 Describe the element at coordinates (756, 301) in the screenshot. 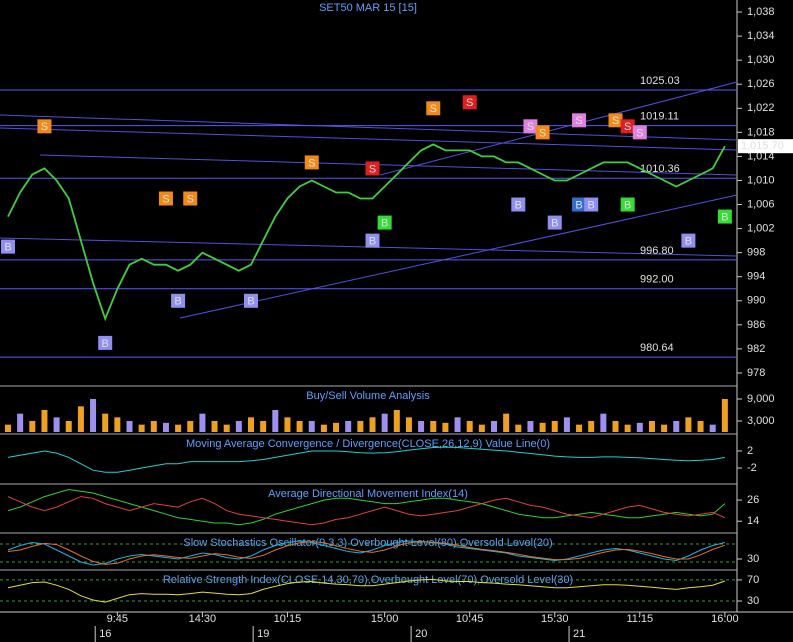

I see `y-tick-label: 990` at that location.